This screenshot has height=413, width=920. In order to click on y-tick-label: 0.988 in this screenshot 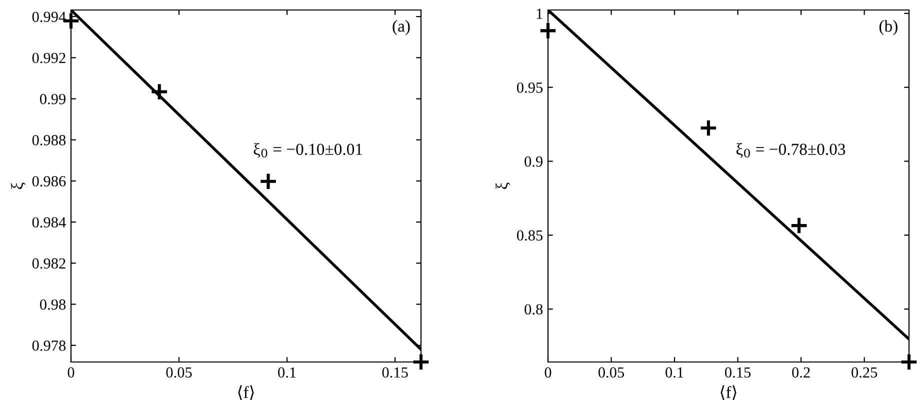, I will do `click(49, 140)`.